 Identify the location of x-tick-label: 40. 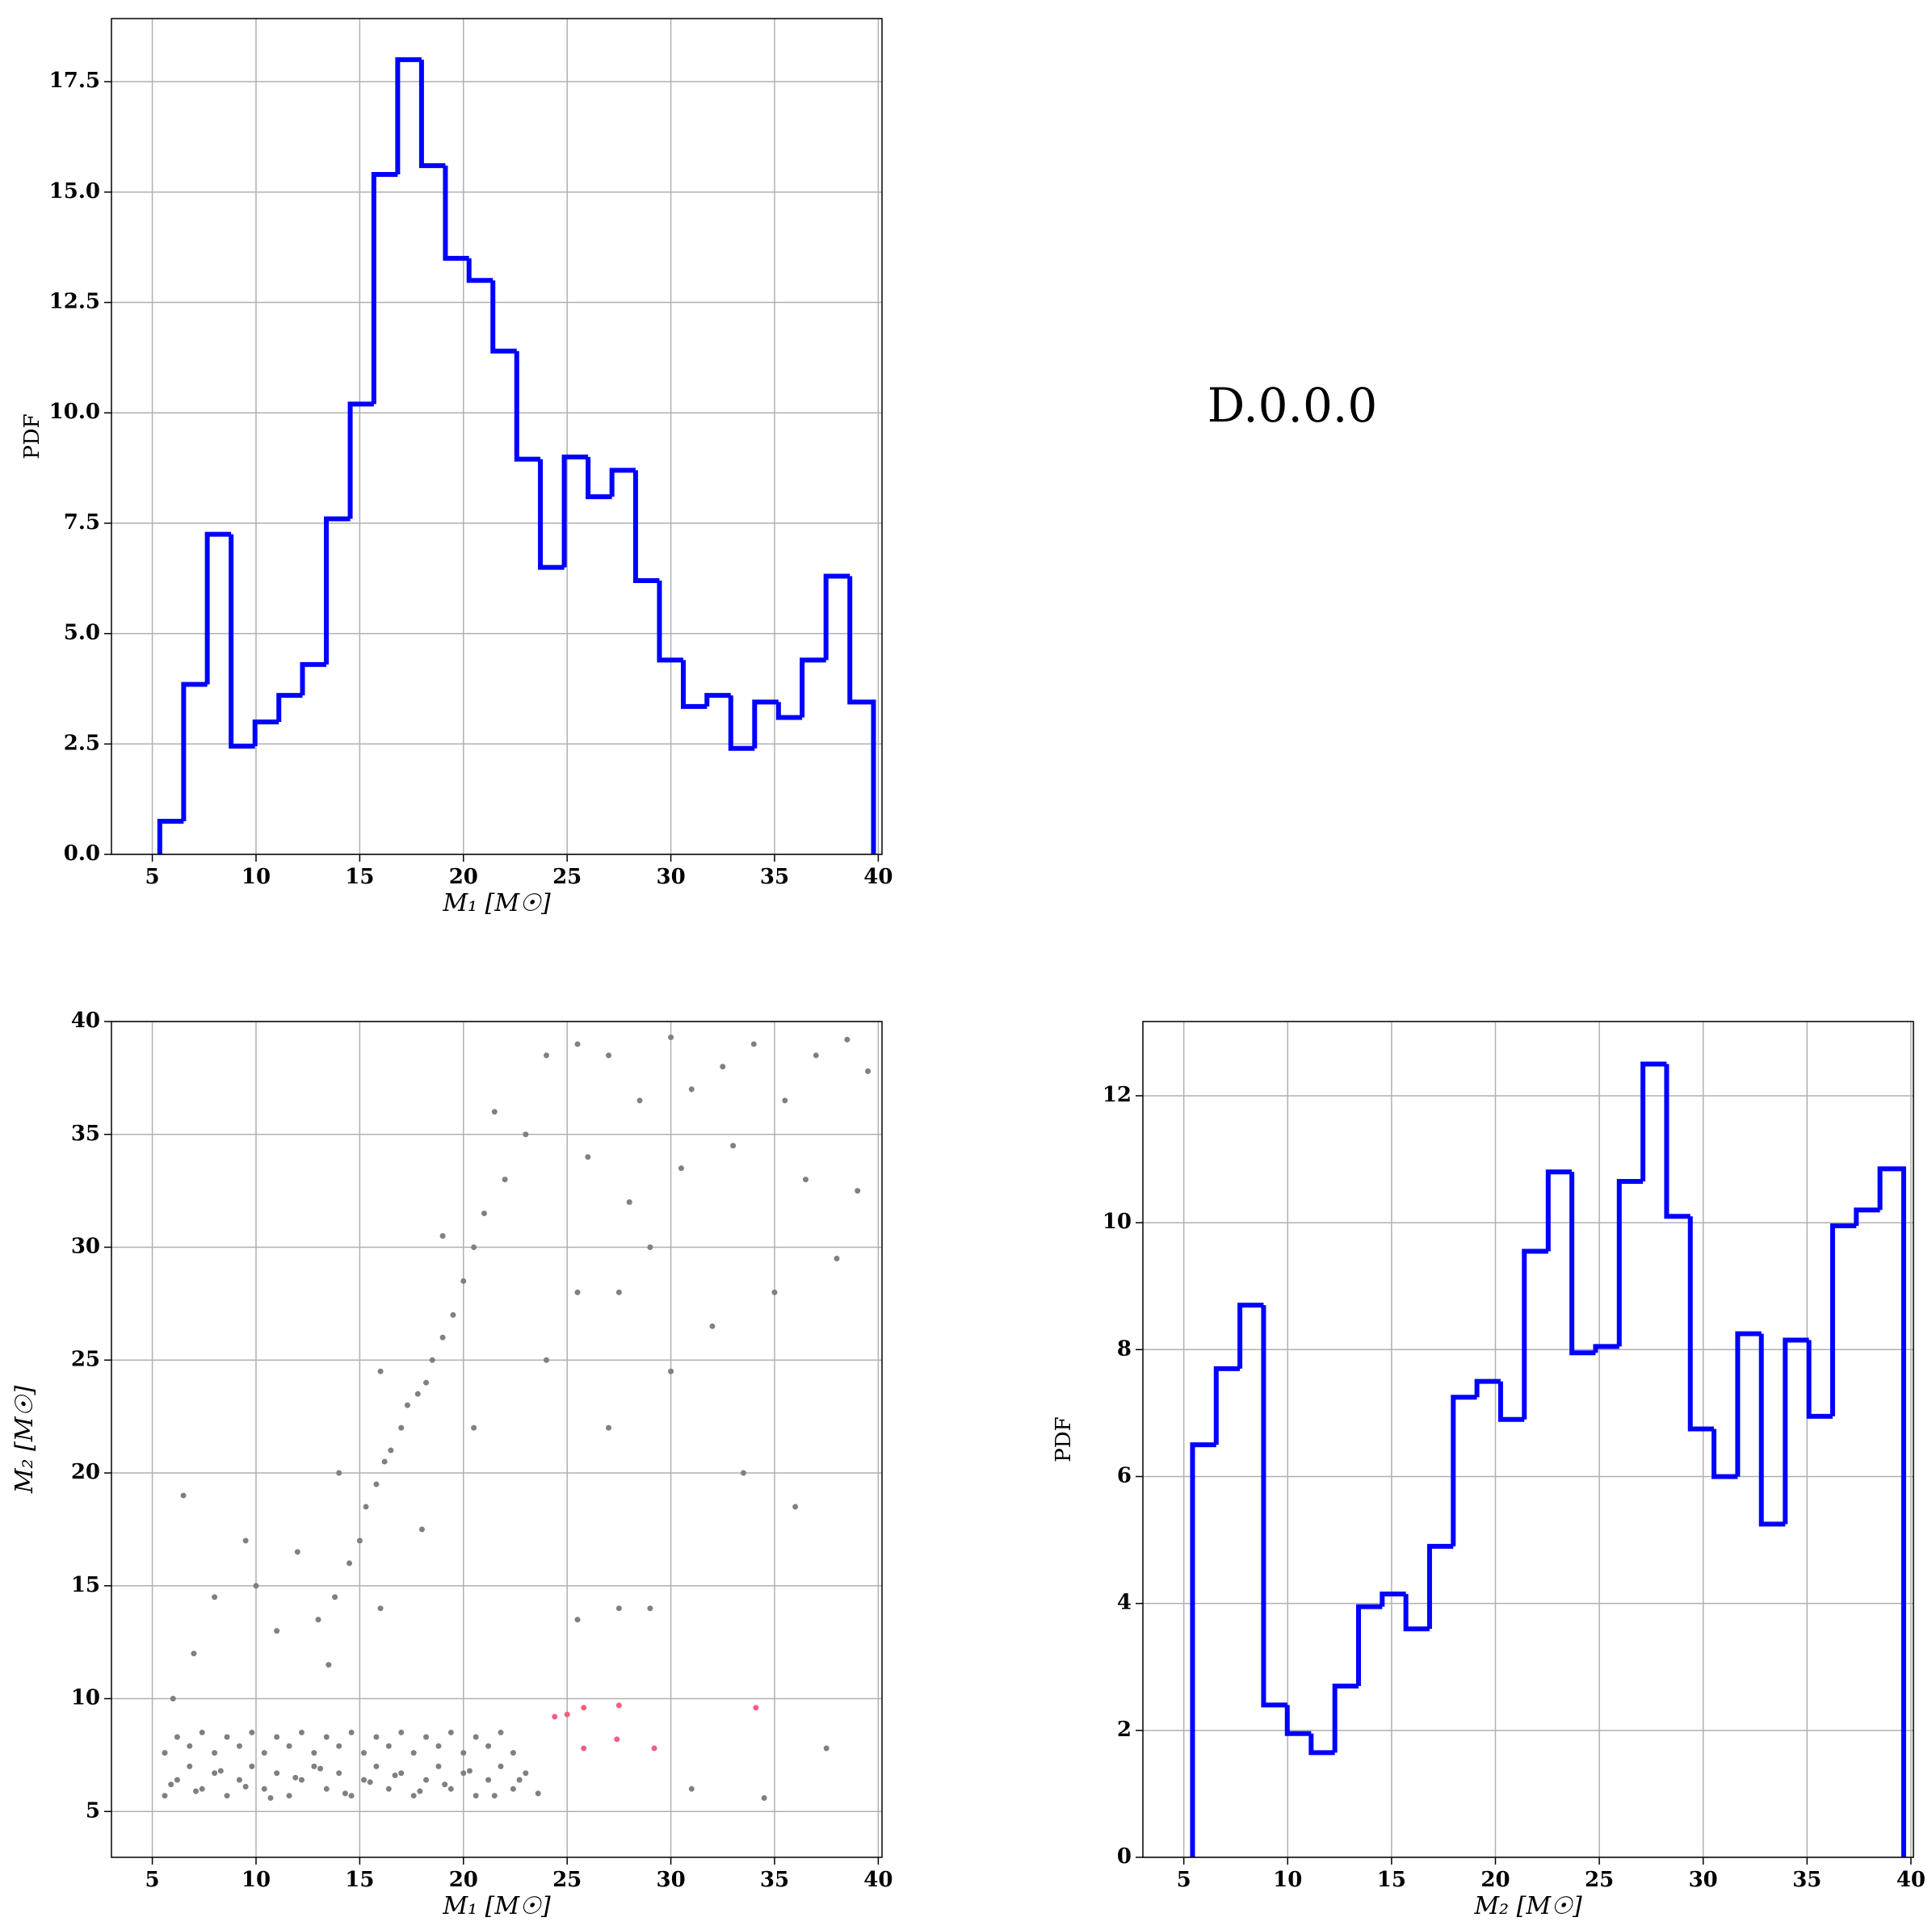
(878, 877).